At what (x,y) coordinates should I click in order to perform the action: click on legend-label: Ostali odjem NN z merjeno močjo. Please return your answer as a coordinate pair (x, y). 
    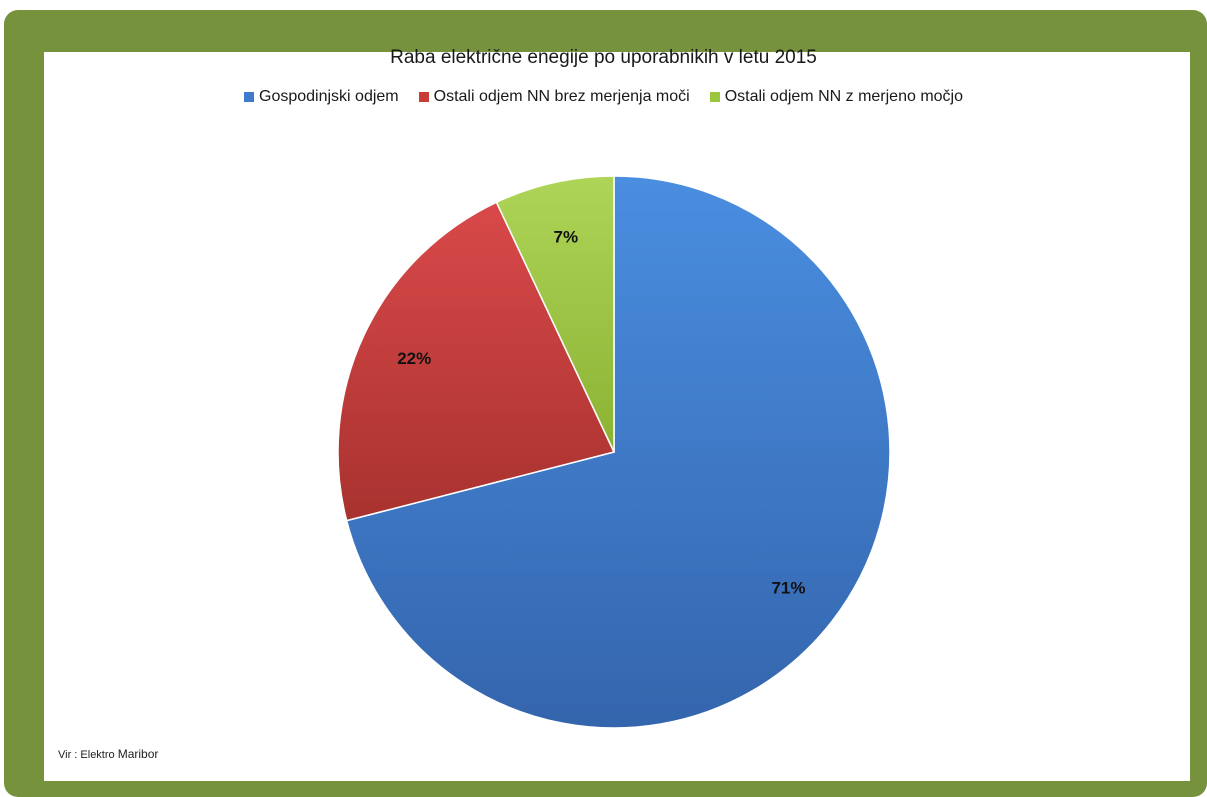
    Looking at the image, I should click on (843, 96).